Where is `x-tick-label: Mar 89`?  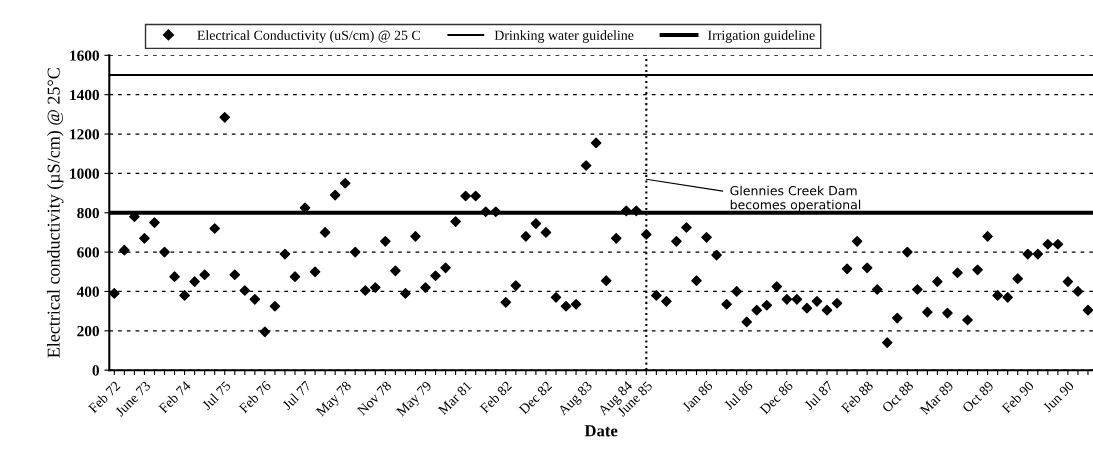
x-tick-label: Mar 89 is located at coordinates (936, 398).